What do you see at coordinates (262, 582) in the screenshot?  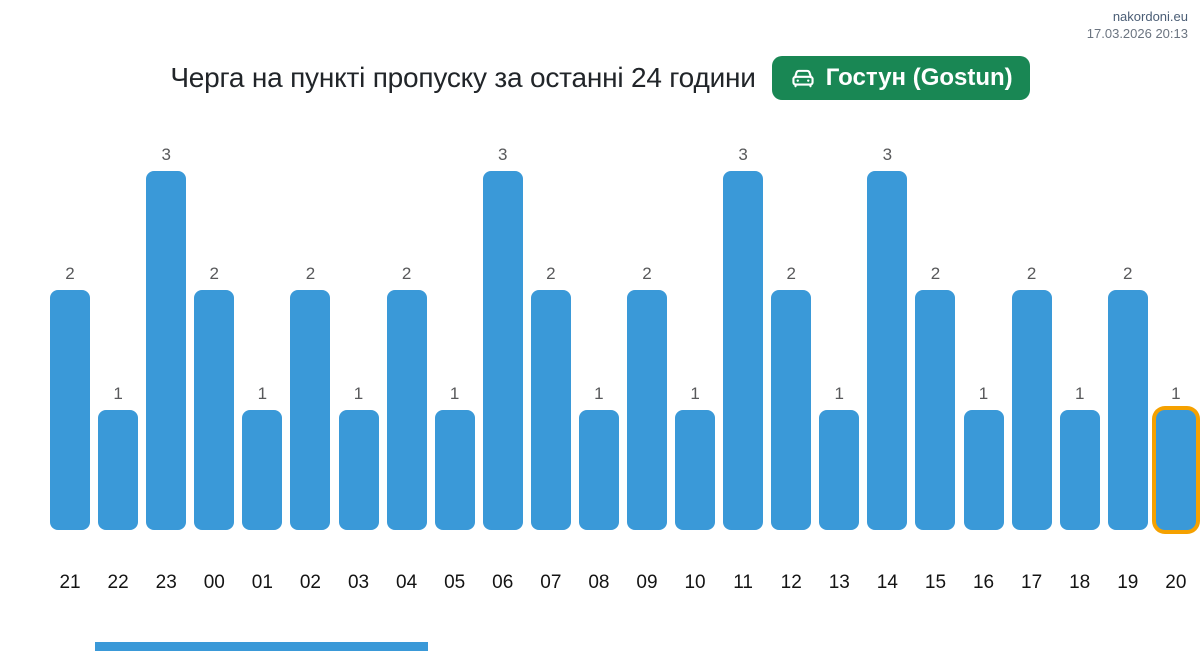 I see `x-axis-label: 01` at bounding box center [262, 582].